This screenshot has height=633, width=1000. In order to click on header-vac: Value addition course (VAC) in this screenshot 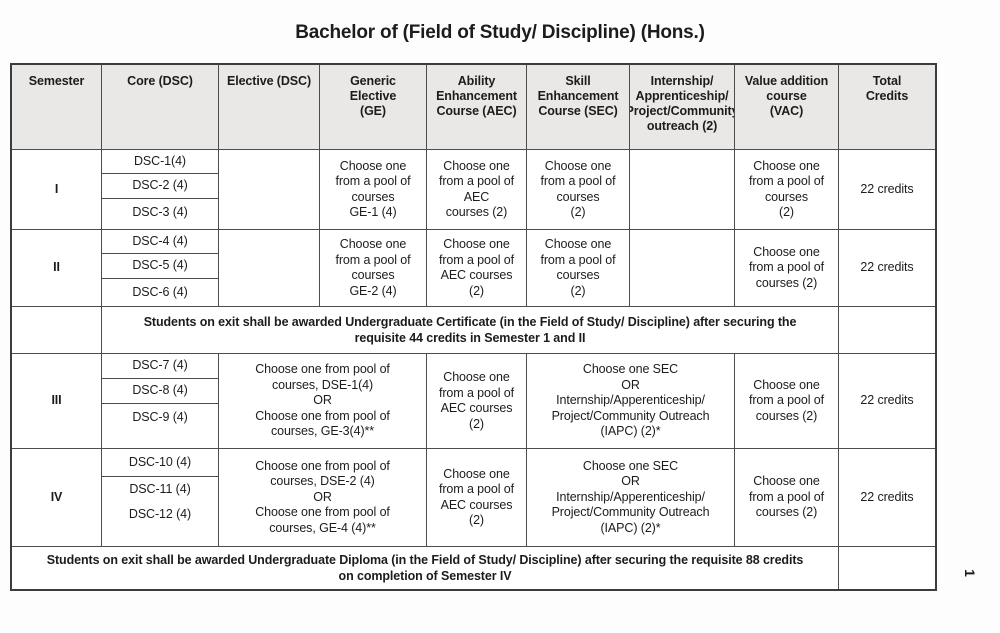, I will do `click(787, 107)`.